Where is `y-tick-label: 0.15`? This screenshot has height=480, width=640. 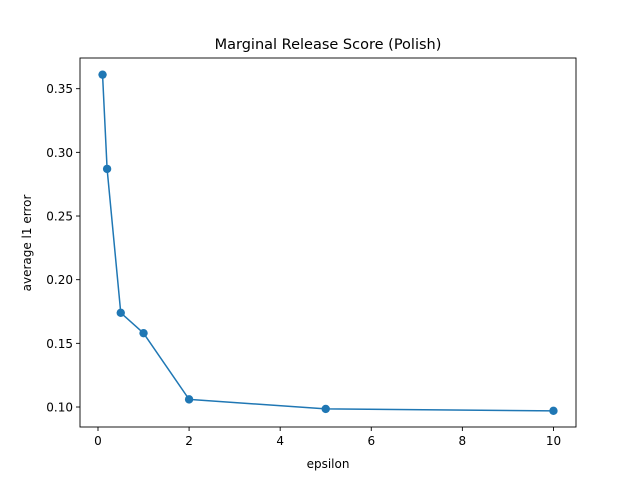
y-tick-label: 0.15 is located at coordinates (59, 344).